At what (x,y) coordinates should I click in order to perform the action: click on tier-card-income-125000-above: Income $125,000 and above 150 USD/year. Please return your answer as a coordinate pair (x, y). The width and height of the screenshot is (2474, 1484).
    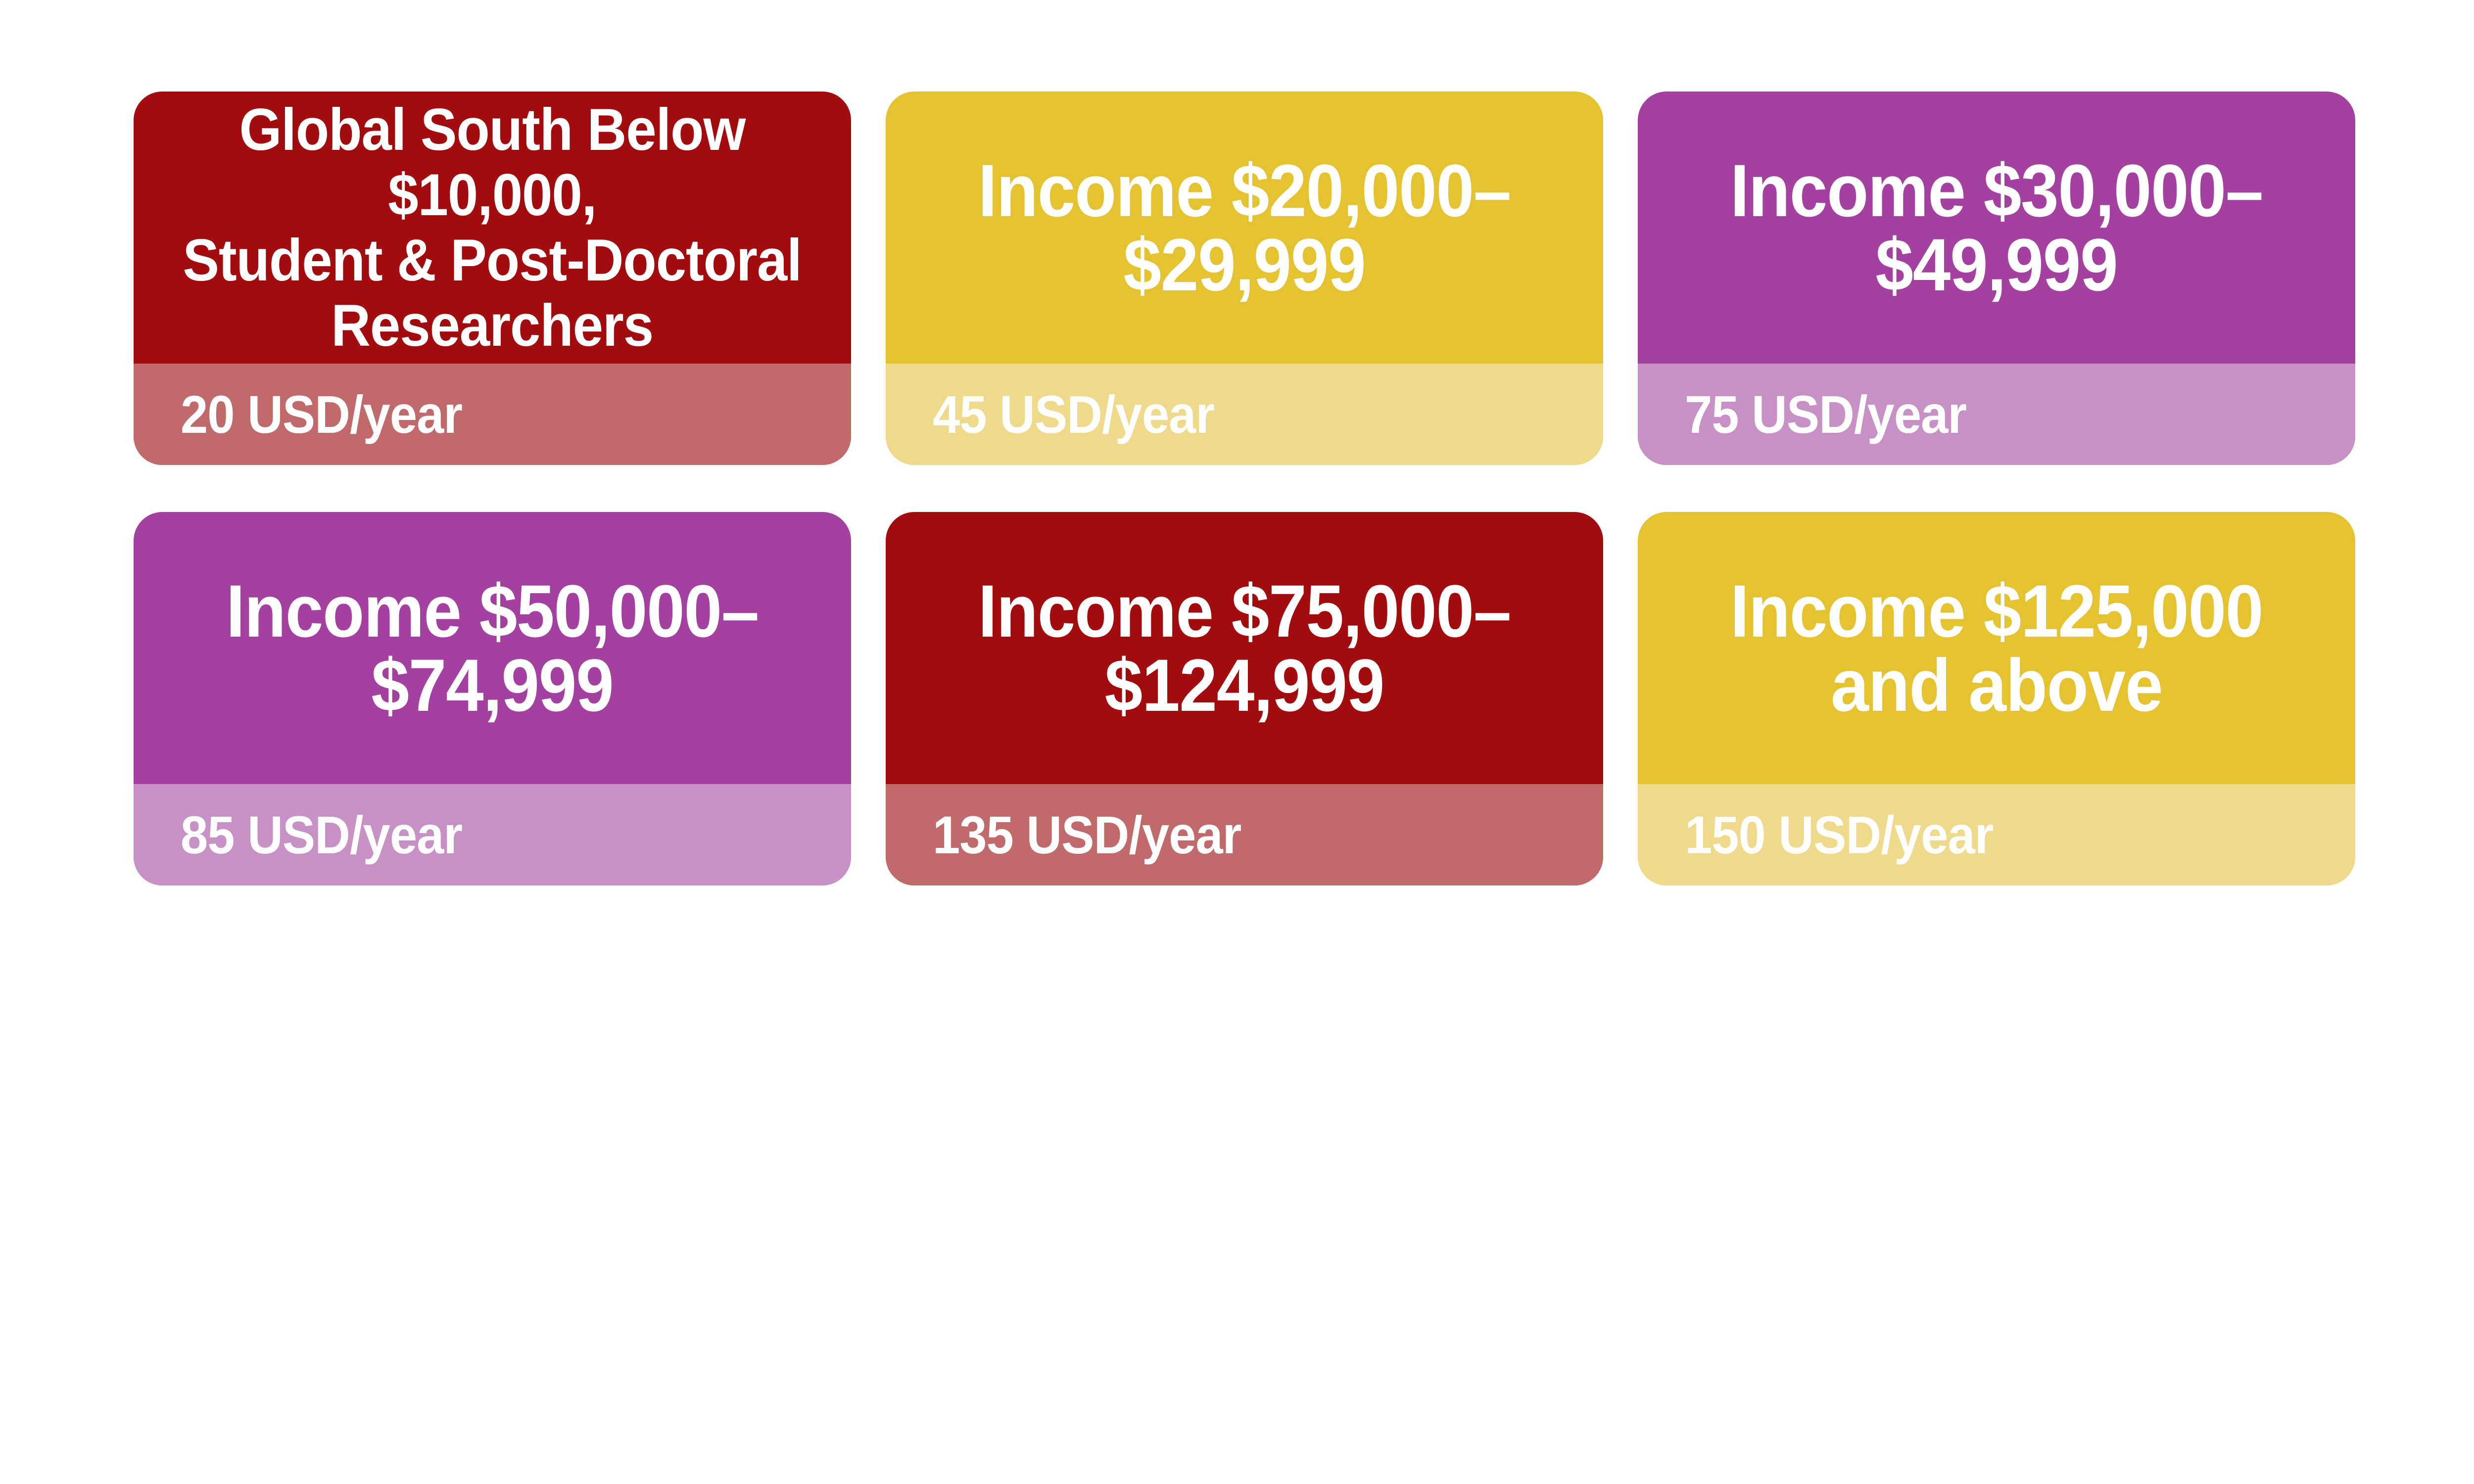
    Looking at the image, I should click on (1997, 698).